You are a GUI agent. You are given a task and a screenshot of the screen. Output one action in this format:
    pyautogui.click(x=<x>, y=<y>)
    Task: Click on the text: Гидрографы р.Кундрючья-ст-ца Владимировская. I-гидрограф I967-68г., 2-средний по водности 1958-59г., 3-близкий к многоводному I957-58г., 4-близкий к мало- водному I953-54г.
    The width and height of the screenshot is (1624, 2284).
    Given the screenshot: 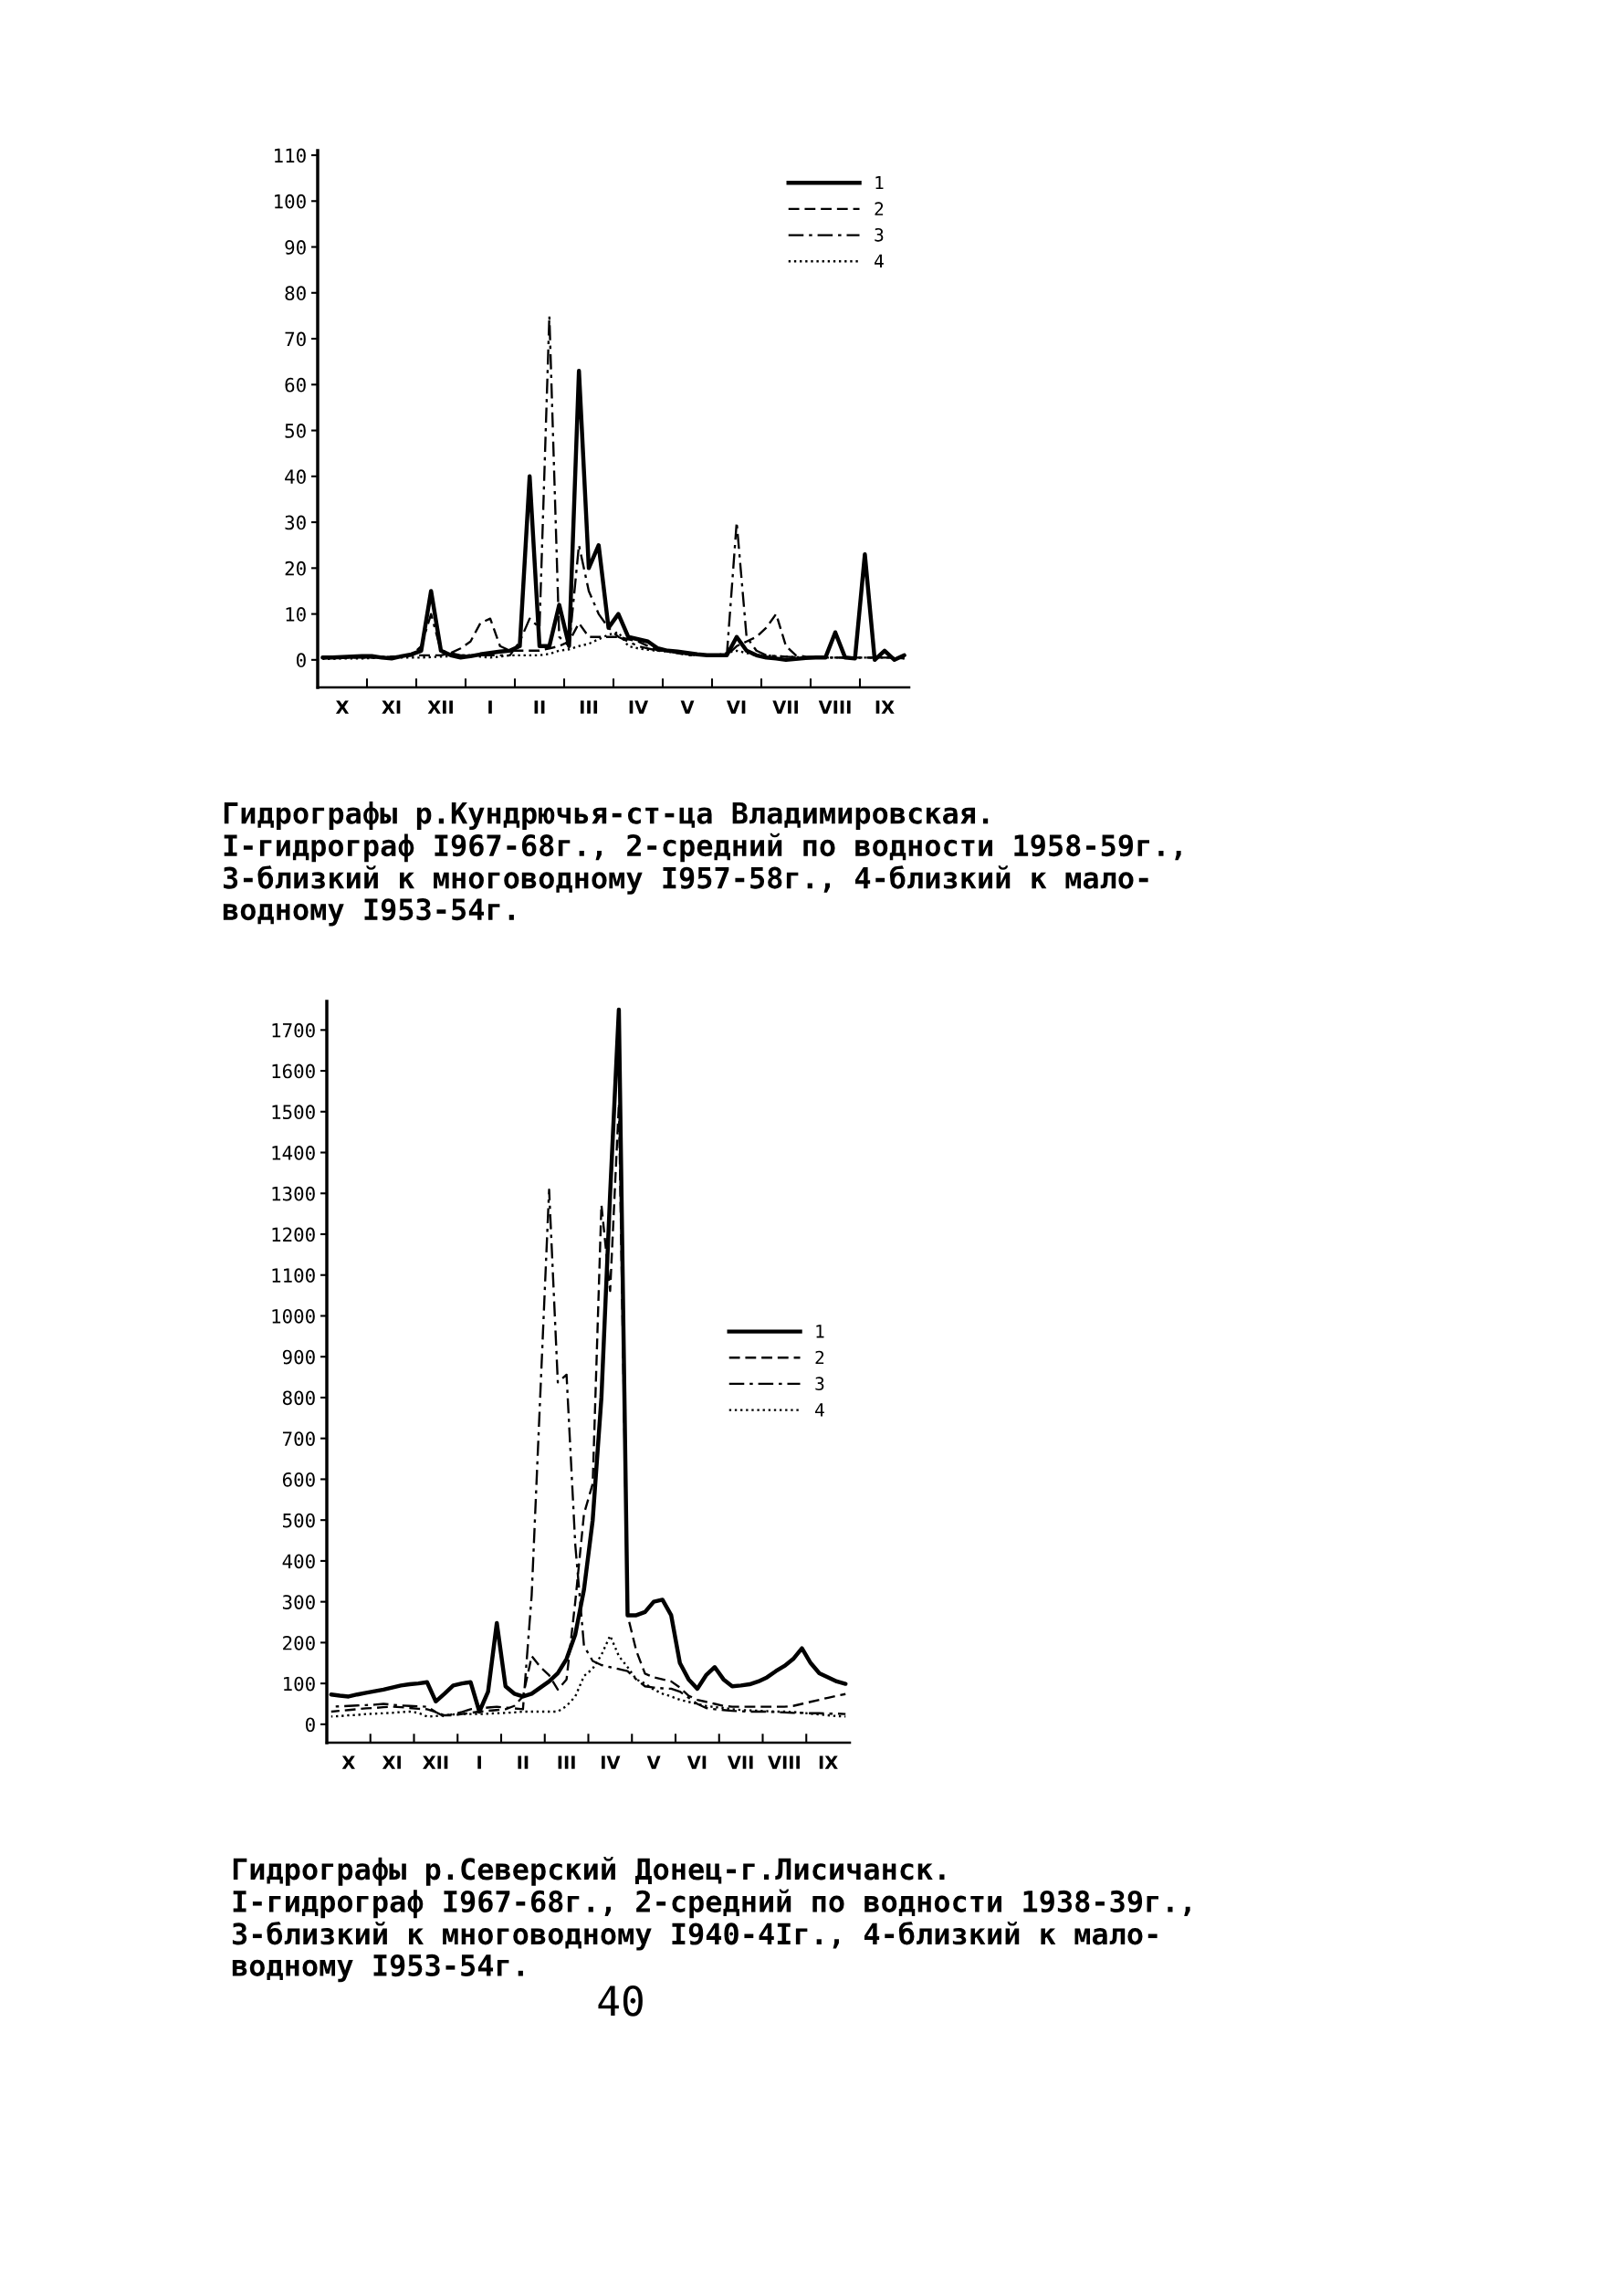 What is the action you would take?
    pyautogui.click(x=702, y=864)
    